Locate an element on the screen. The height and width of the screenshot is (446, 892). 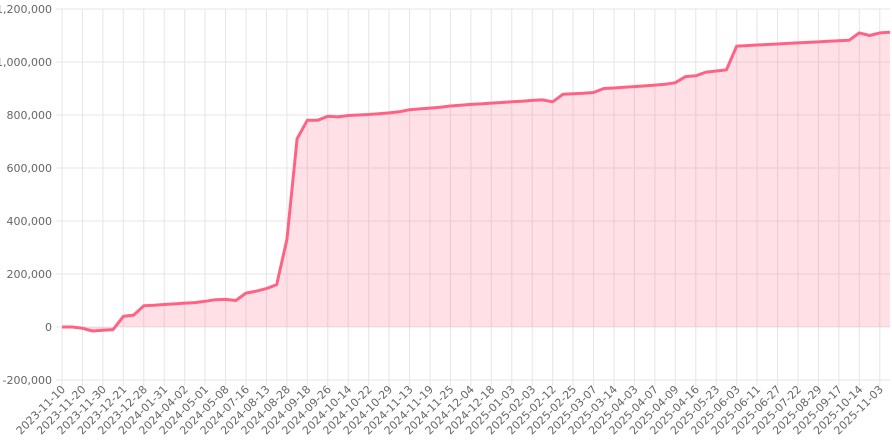
y-tick-label: 800,000 is located at coordinates (30, 115).